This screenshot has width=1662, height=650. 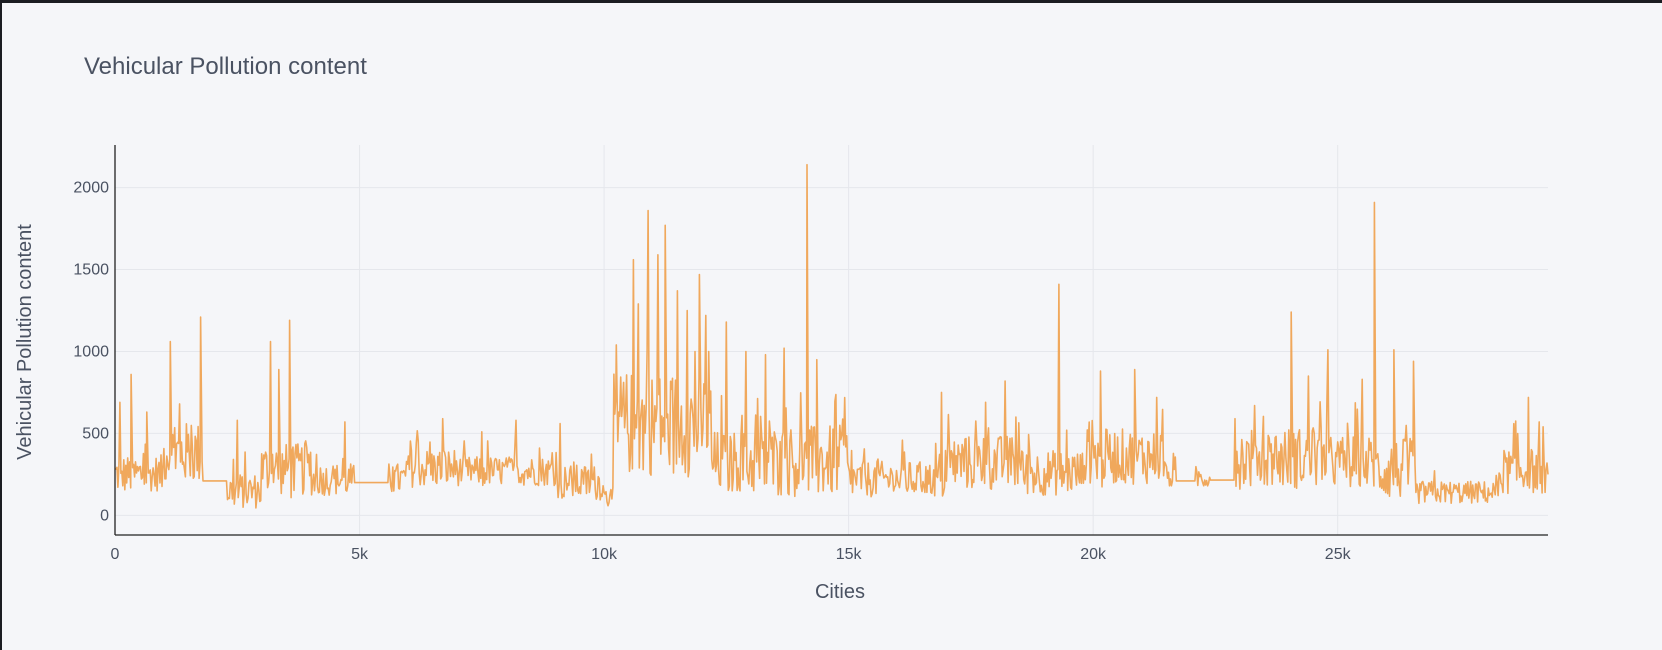 I want to click on y-tick-label: 500, so click(x=95, y=433).